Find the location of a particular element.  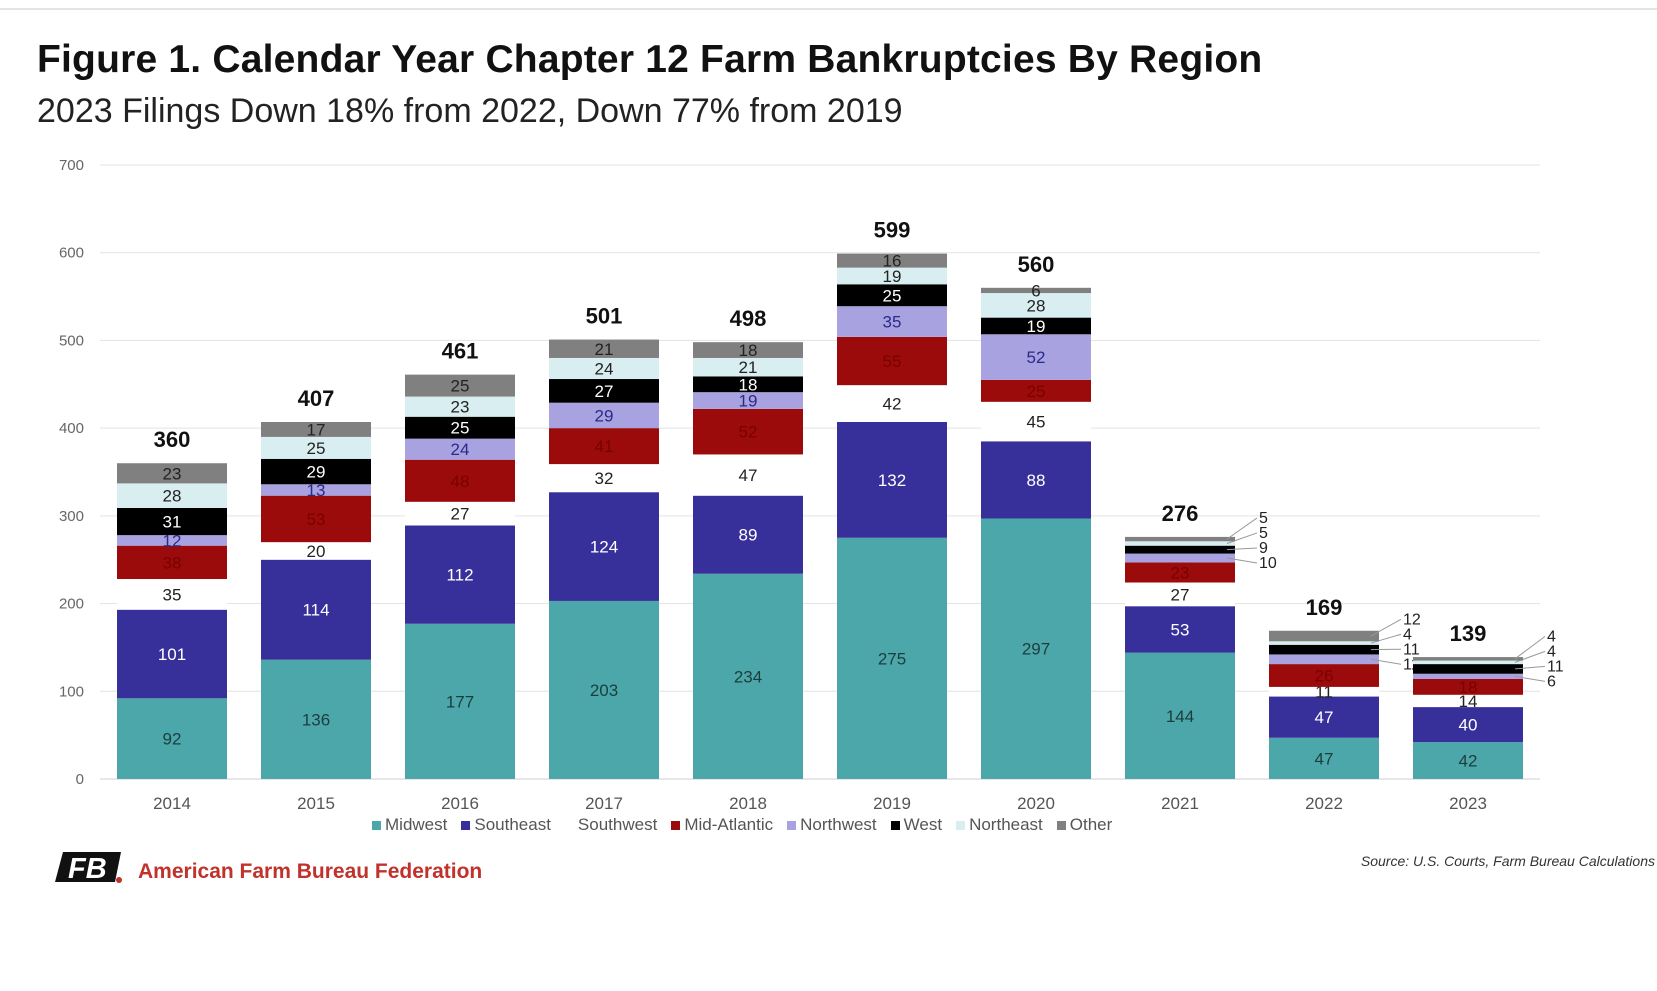

y-tick-label: 0 is located at coordinates (80, 779).